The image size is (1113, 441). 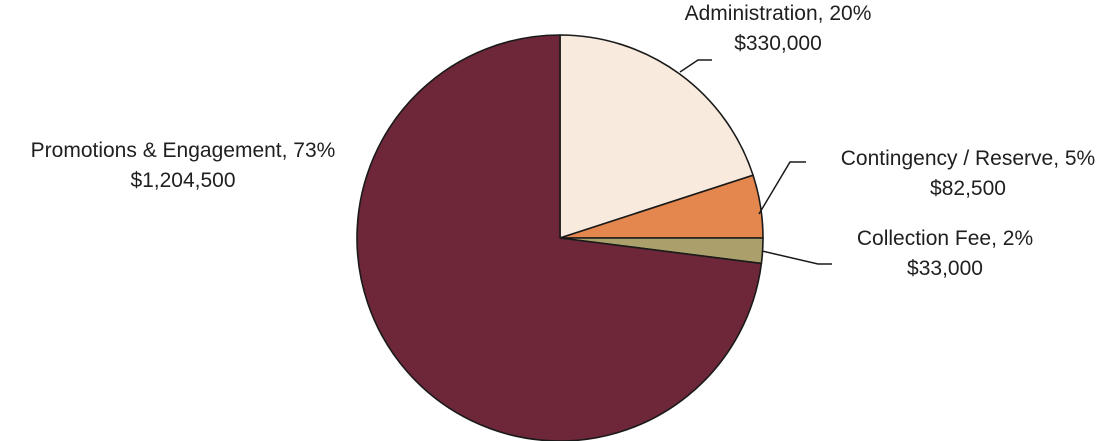 What do you see at coordinates (945, 268) in the screenshot?
I see `data-label-amount-collection-fee: $33,000` at bounding box center [945, 268].